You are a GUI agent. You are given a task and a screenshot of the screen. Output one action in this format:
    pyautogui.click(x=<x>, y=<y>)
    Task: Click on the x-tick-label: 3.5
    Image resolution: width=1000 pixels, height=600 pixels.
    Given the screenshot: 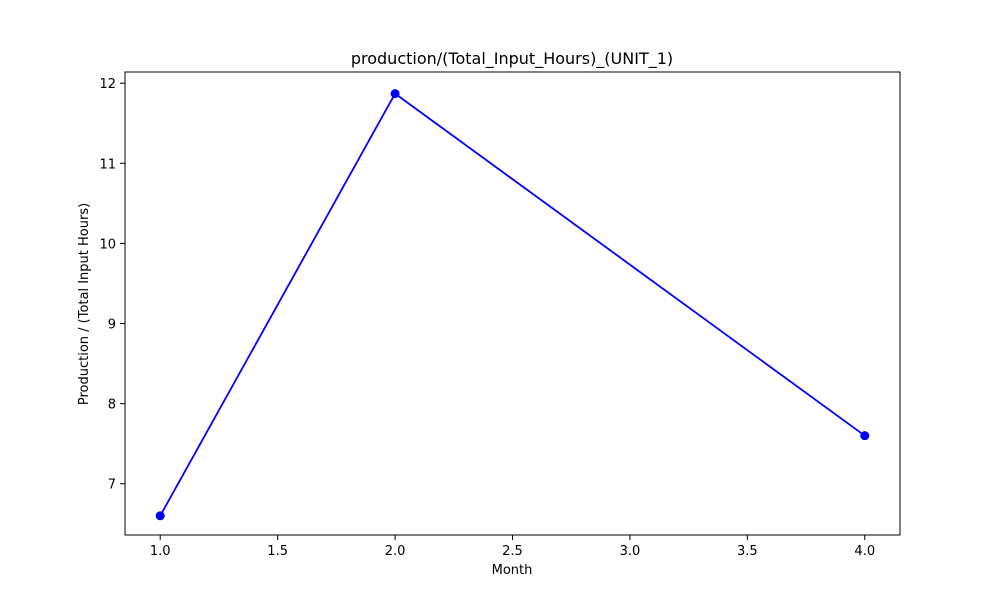 What is the action you would take?
    pyautogui.click(x=747, y=551)
    